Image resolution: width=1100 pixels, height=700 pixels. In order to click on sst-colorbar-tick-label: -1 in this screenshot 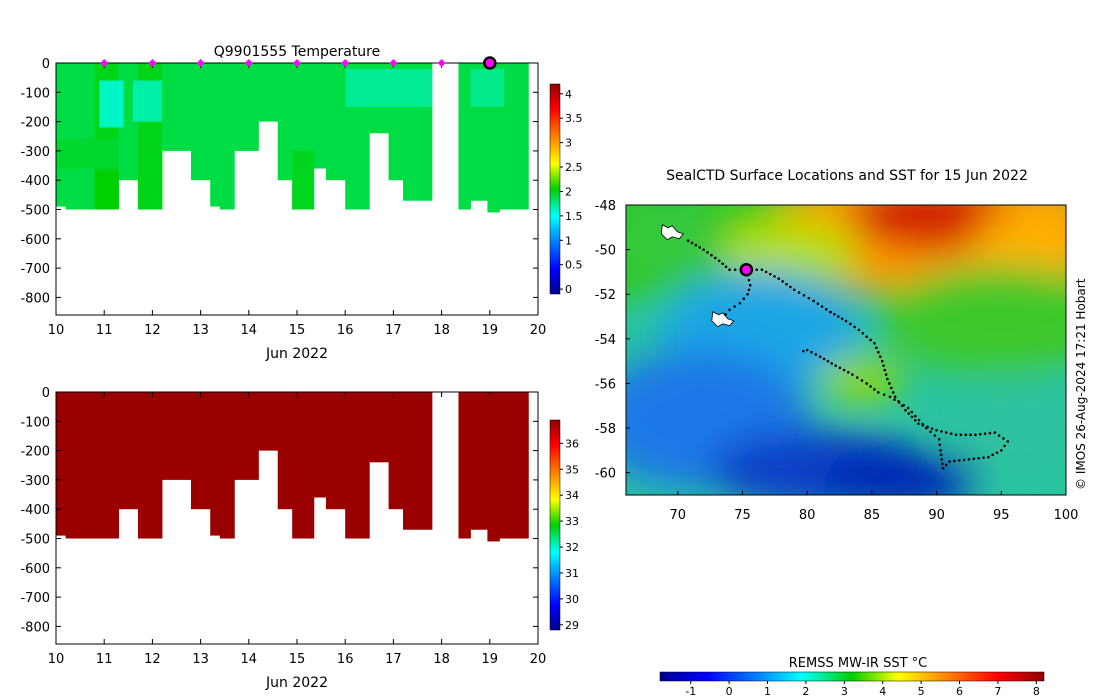, I will do `click(690, 691)`.